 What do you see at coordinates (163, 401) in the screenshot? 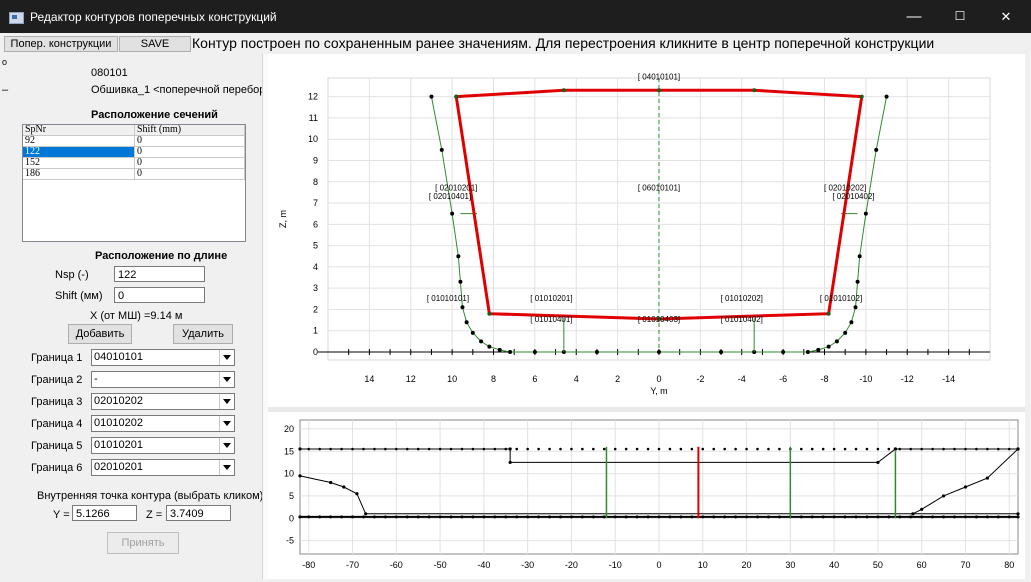
I see `border-3-select: 02010202` at bounding box center [163, 401].